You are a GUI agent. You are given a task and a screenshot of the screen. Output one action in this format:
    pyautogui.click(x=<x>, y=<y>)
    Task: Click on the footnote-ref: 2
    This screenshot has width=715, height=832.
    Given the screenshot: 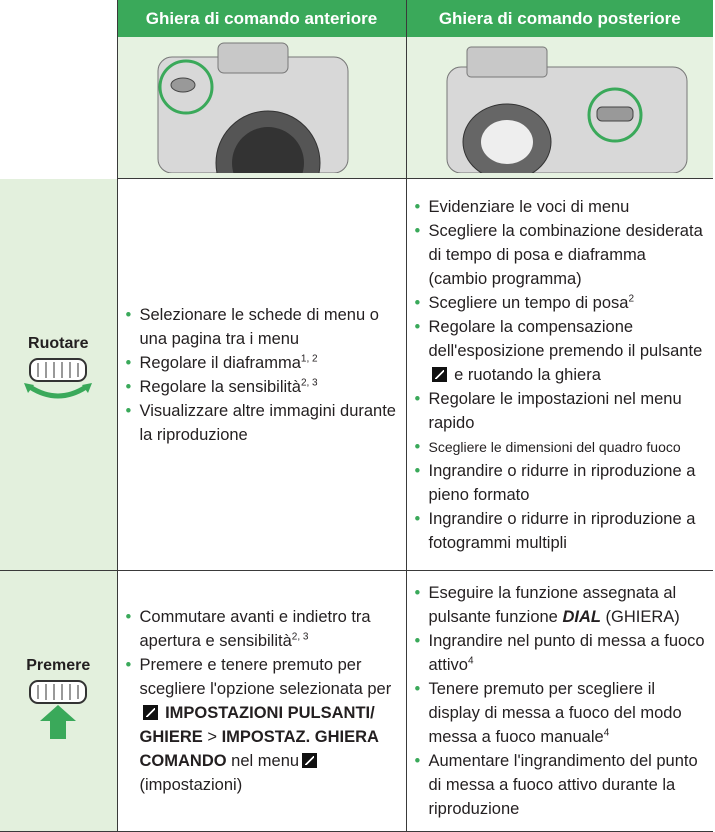 What is the action you would take?
    pyautogui.click(x=631, y=298)
    